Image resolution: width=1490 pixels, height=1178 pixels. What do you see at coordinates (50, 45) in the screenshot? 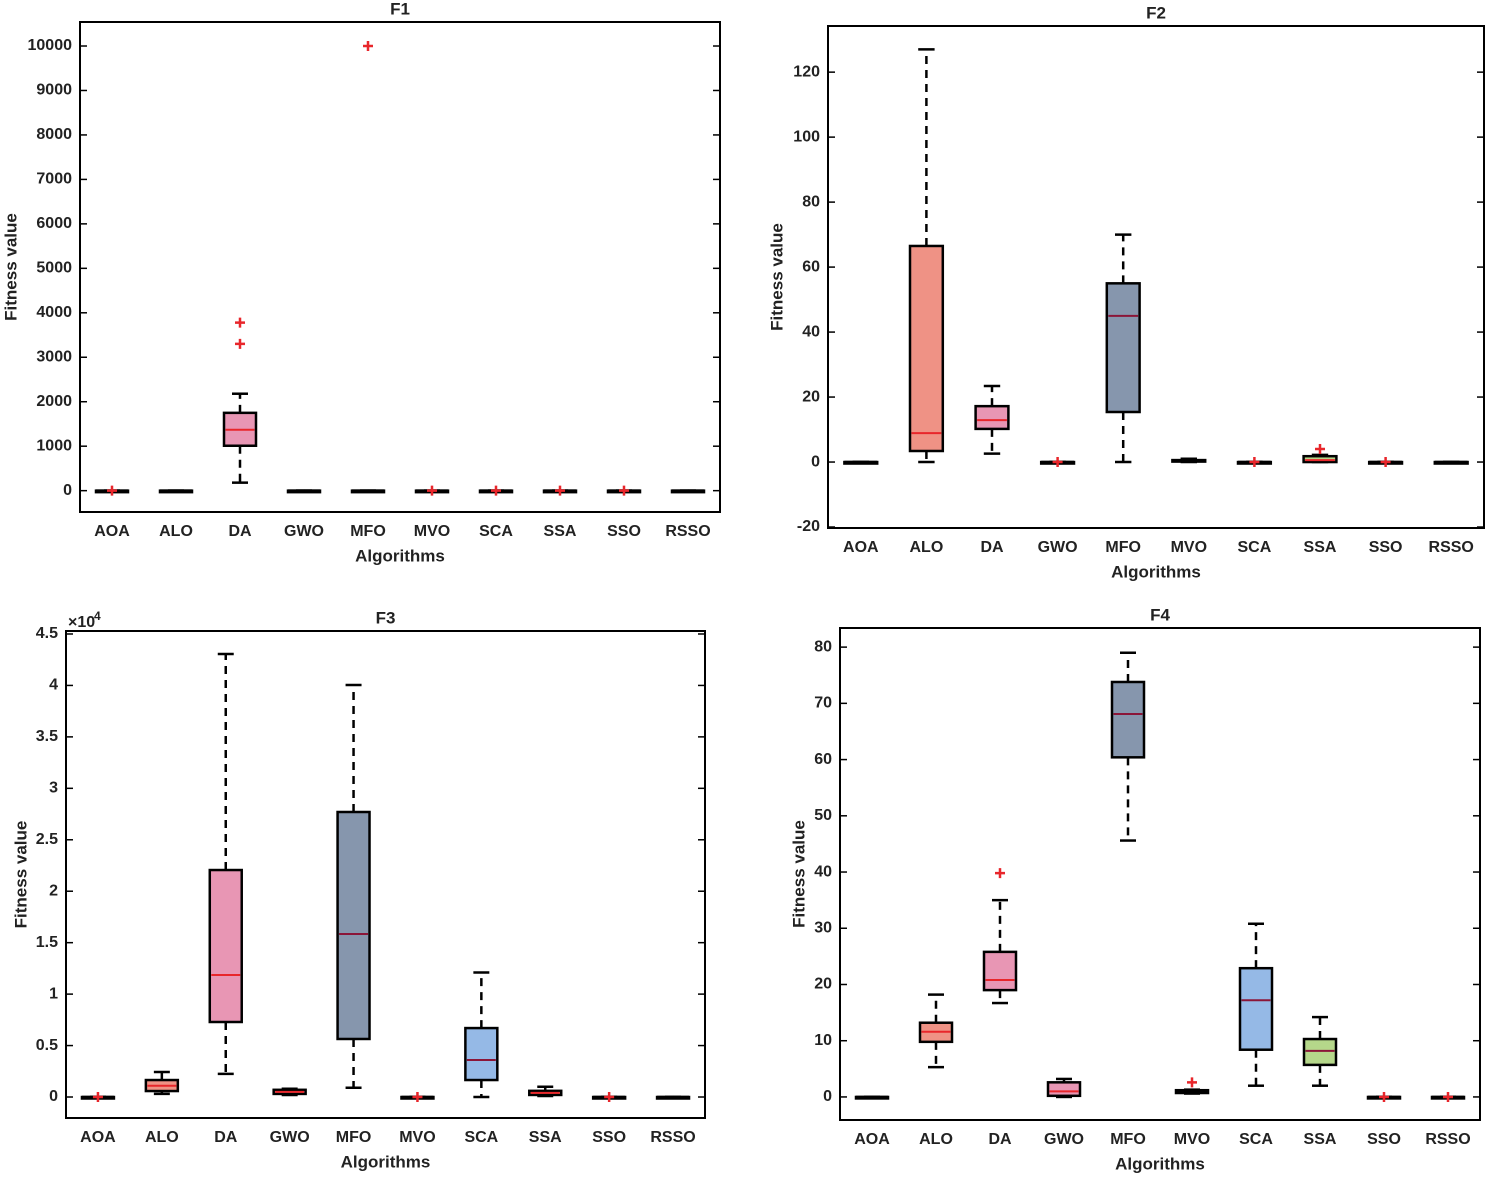
I see `y-tick-label: 10000` at bounding box center [50, 45].